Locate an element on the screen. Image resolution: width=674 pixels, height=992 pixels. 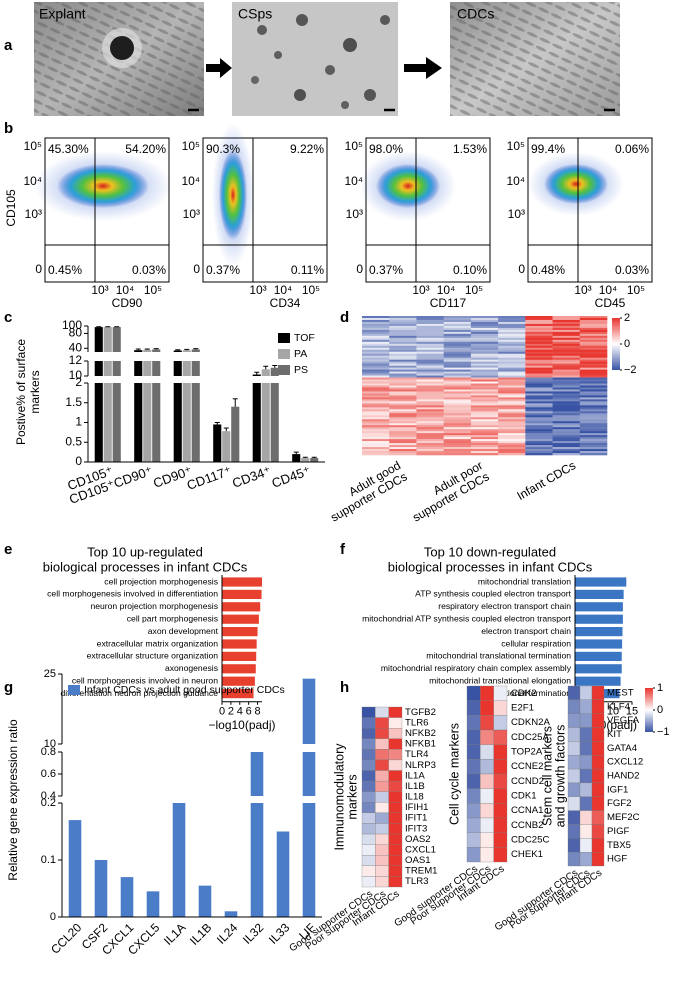
image-label: CSps is located at coordinates (255, 14).